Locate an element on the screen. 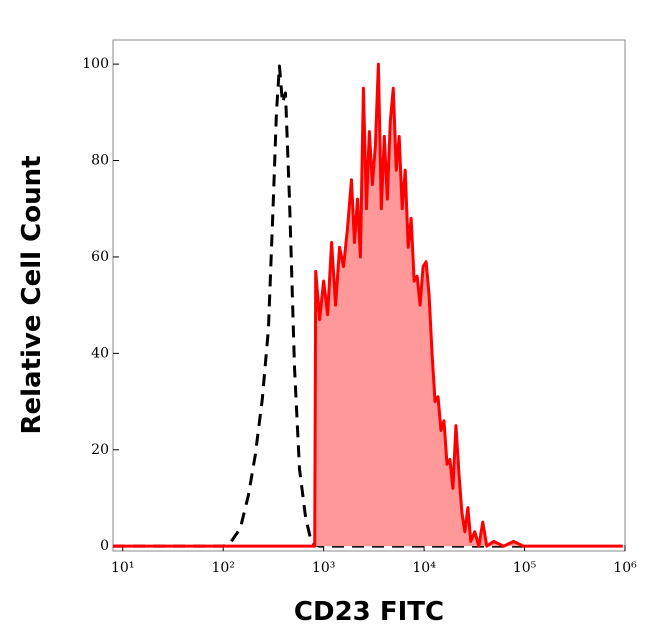 Image resolution: width=646 pixels, height=641 pixels. y-axis-title: Relative Cell Count is located at coordinates (32, 294).